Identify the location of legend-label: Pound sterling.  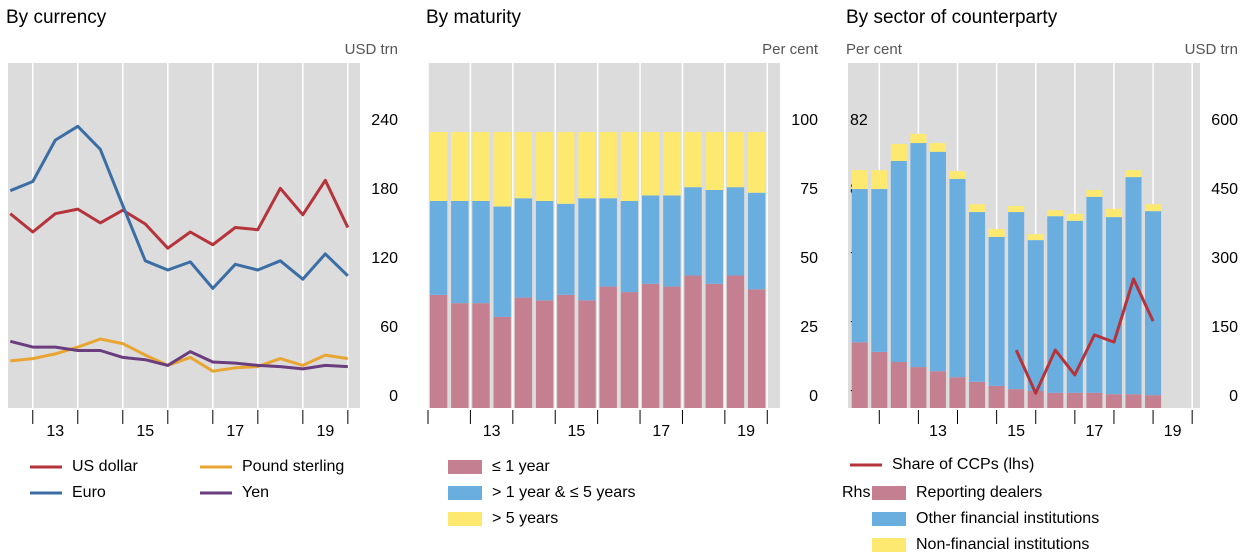
(293, 466).